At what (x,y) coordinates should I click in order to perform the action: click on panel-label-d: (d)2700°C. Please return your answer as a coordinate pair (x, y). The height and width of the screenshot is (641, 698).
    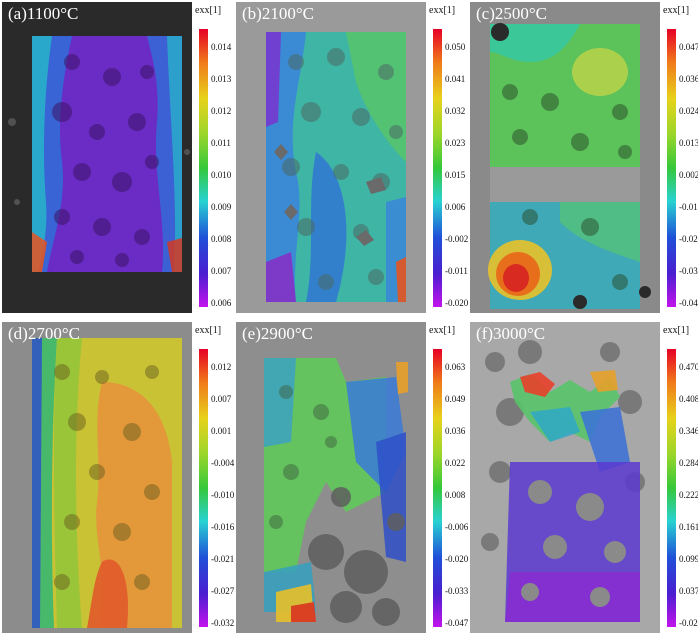
    Looking at the image, I should click on (44, 333).